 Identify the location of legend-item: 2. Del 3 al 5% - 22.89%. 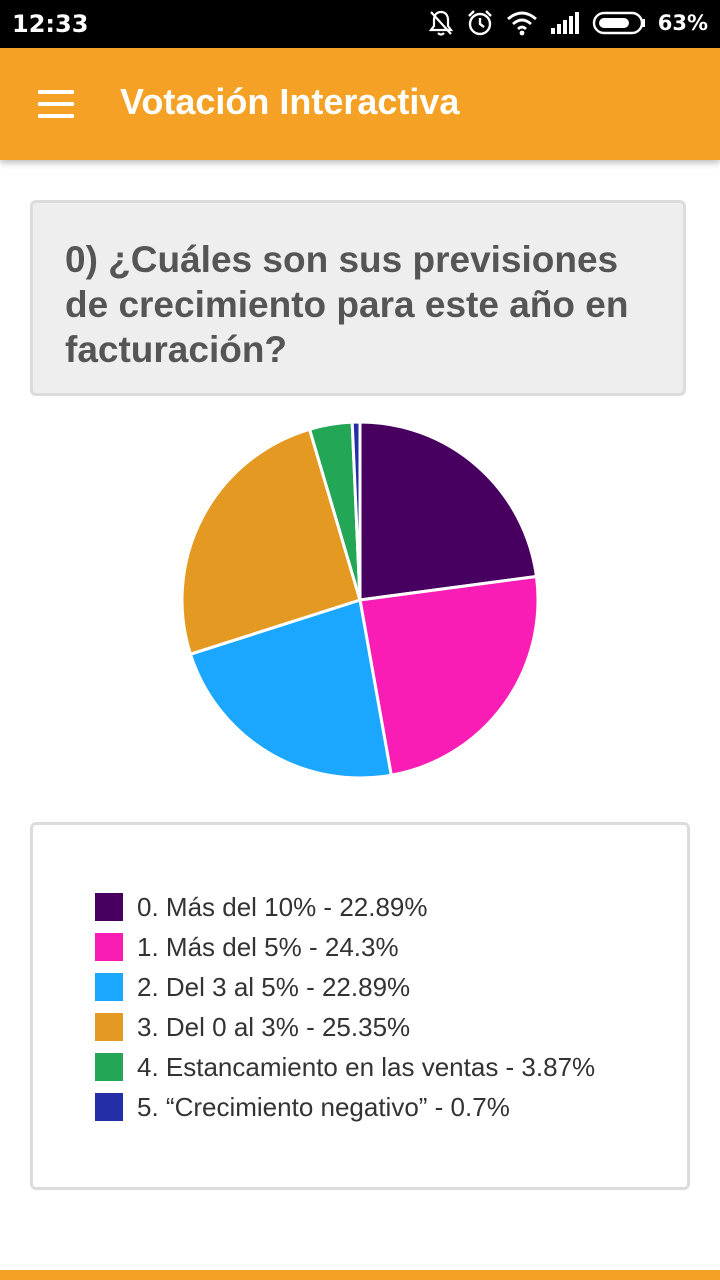
(345, 987).